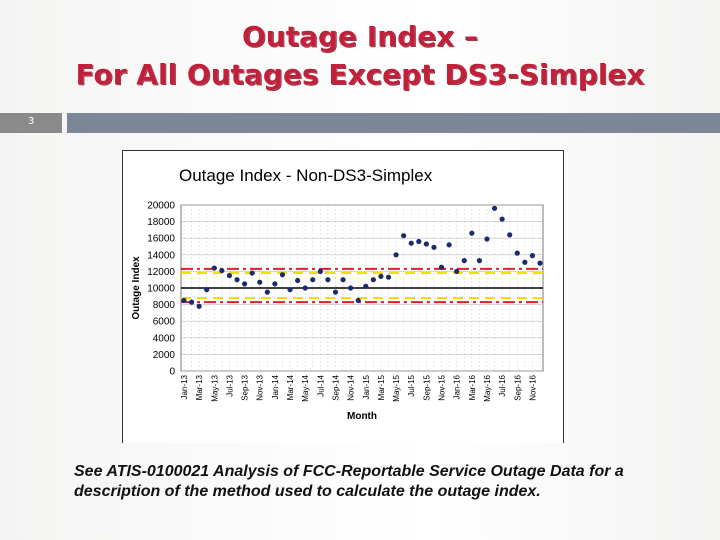 The height and width of the screenshot is (540, 720). I want to click on y-tick-label: 16000, so click(161, 239).